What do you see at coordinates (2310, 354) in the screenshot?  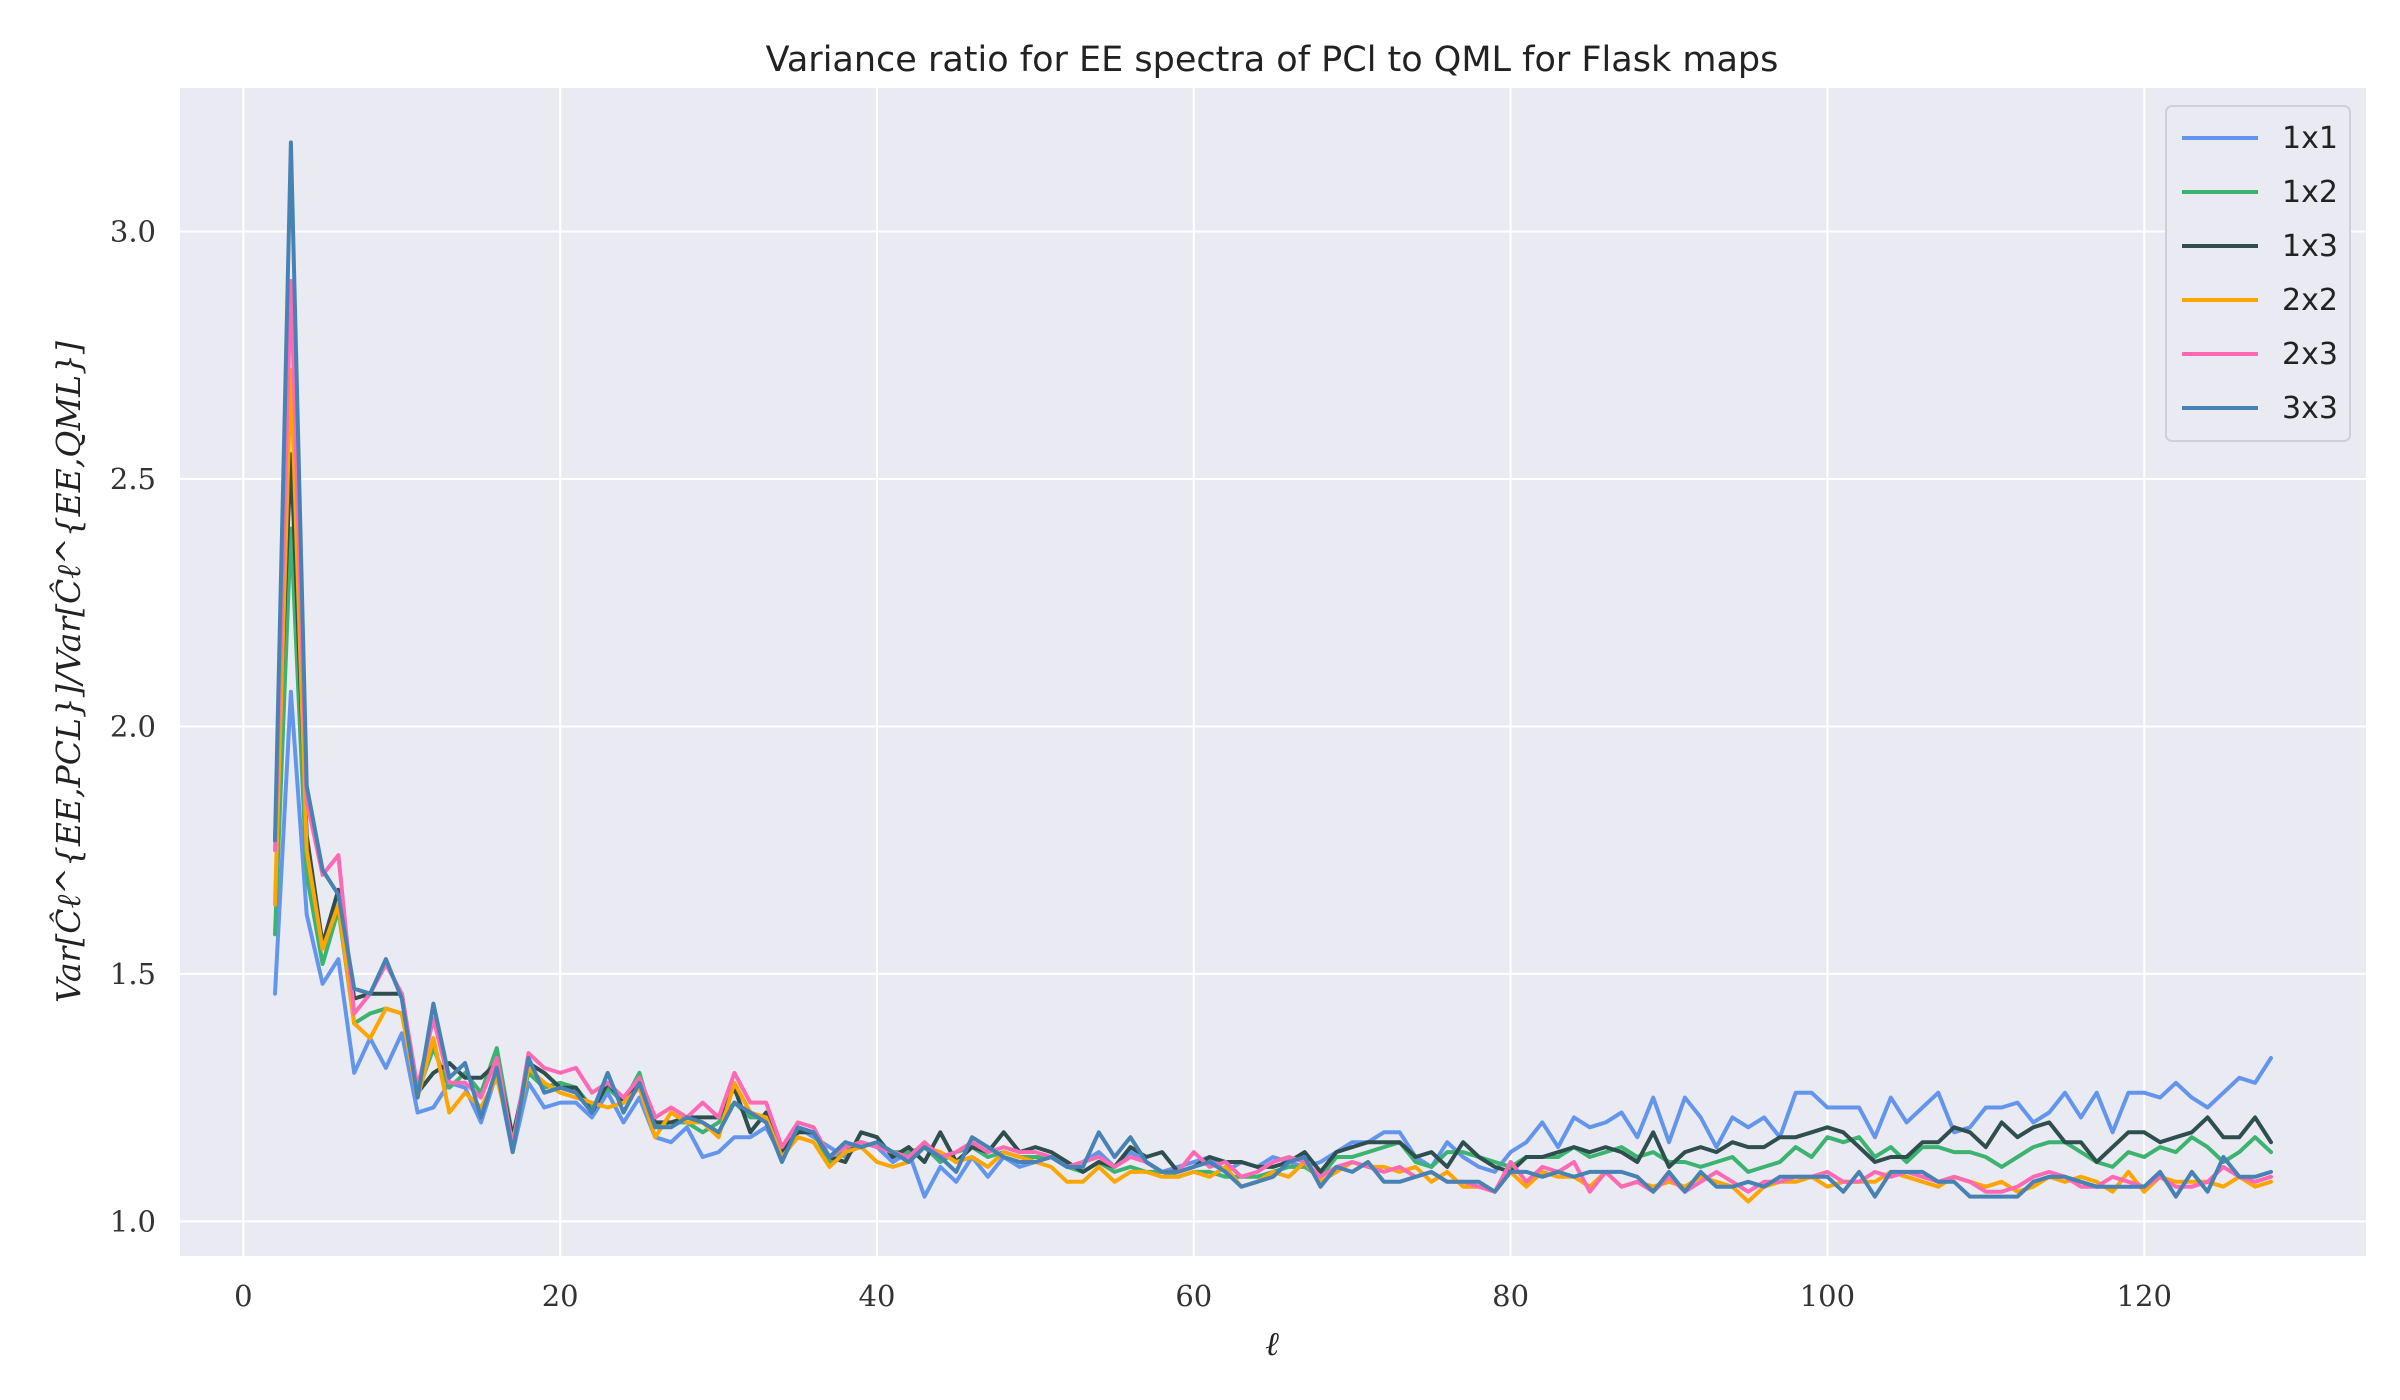 I see `legend-label-2x3: 2x3` at bounding box center [2310, 354].